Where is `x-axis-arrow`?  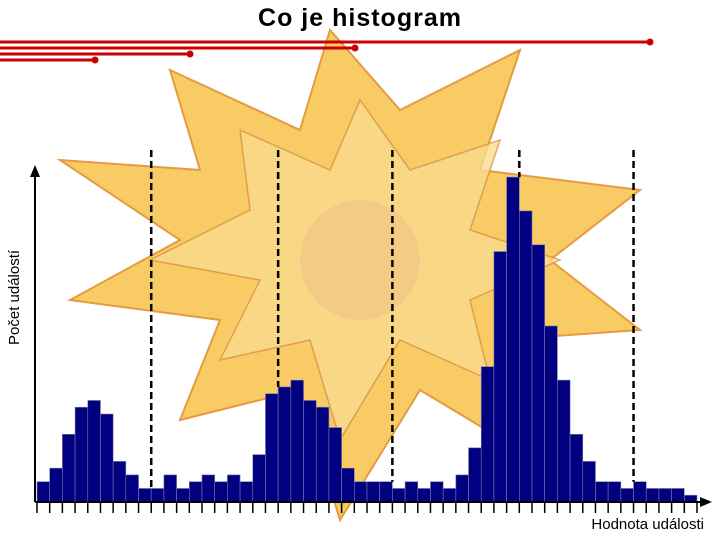 x-axis-arrow is located at coordinates (706, 502).